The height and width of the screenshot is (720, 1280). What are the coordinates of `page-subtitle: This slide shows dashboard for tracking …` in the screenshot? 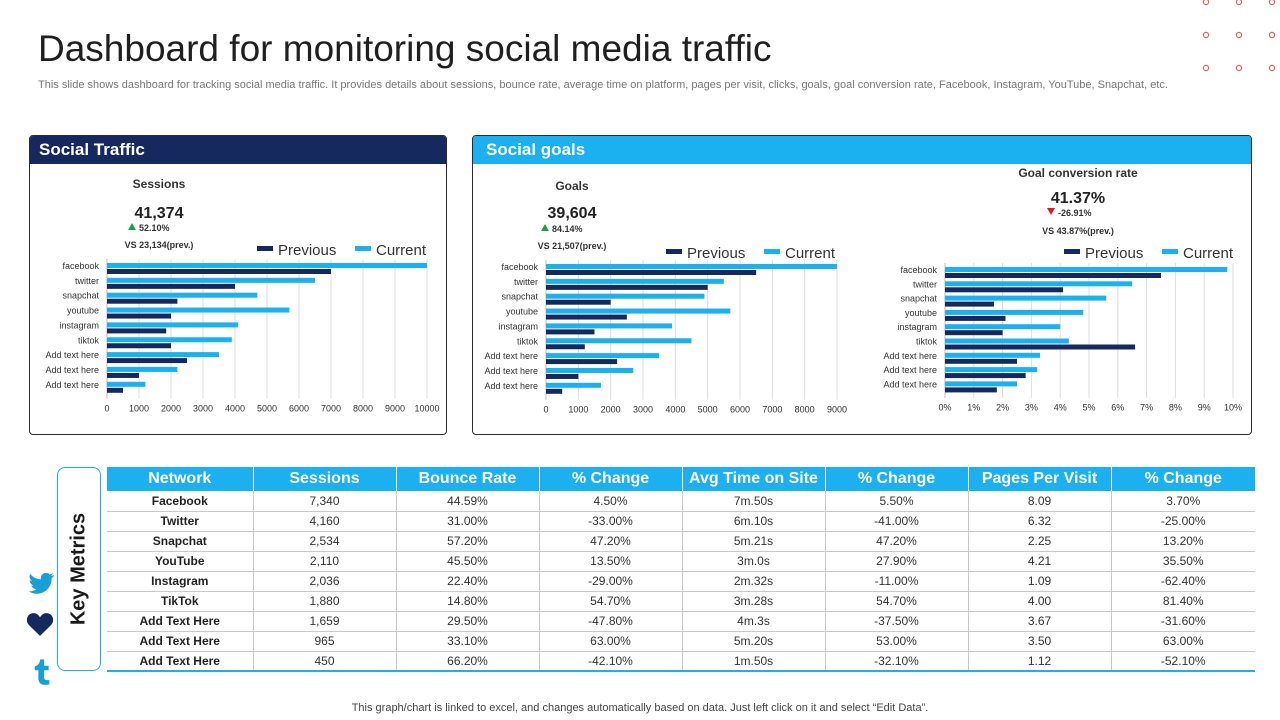 It's located at (603, 85).